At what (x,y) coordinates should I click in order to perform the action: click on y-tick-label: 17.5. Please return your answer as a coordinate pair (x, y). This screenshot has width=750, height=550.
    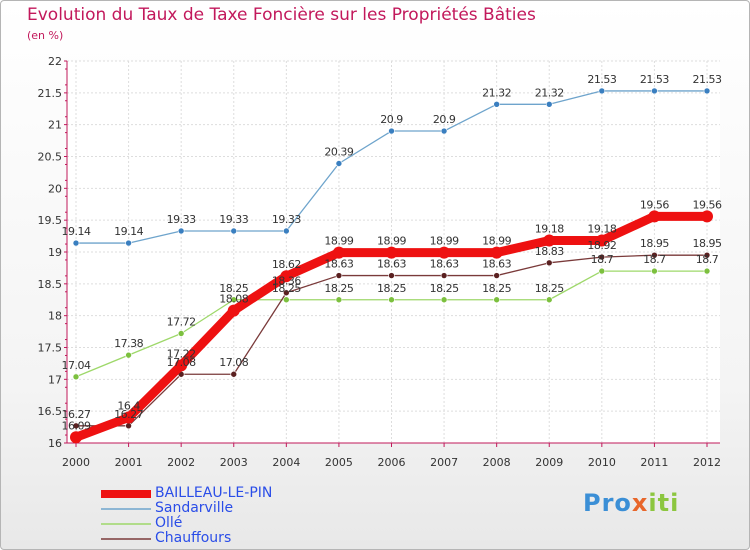
    Looking at the image, I should click on (50, 348).